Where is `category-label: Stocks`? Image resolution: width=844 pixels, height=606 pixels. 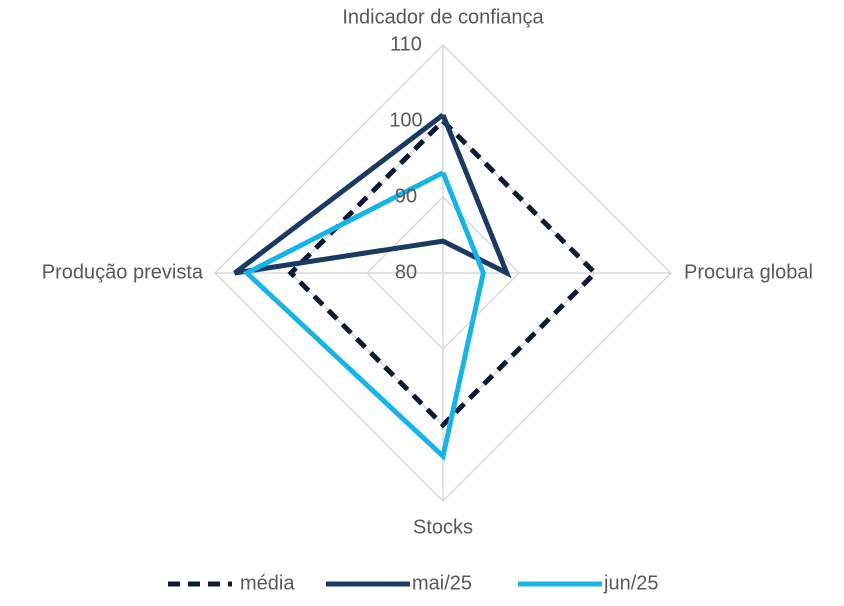 category-label: Stocks is located at coordinates (443, 527).